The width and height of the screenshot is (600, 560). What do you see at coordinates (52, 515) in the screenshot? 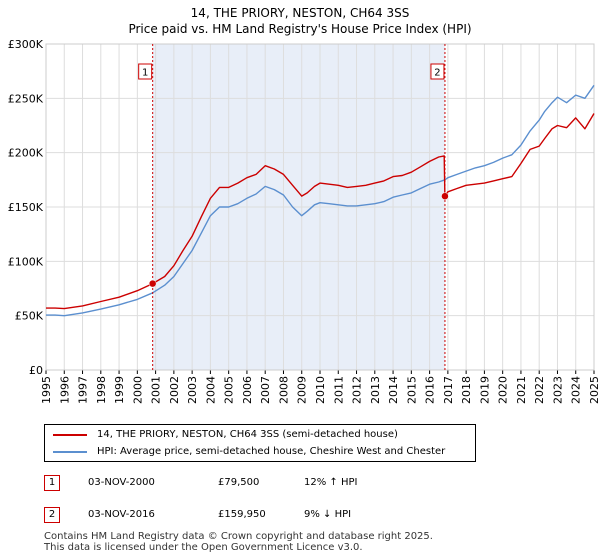
I see `annotation-badge: 2` at bounding box center [52, 515].